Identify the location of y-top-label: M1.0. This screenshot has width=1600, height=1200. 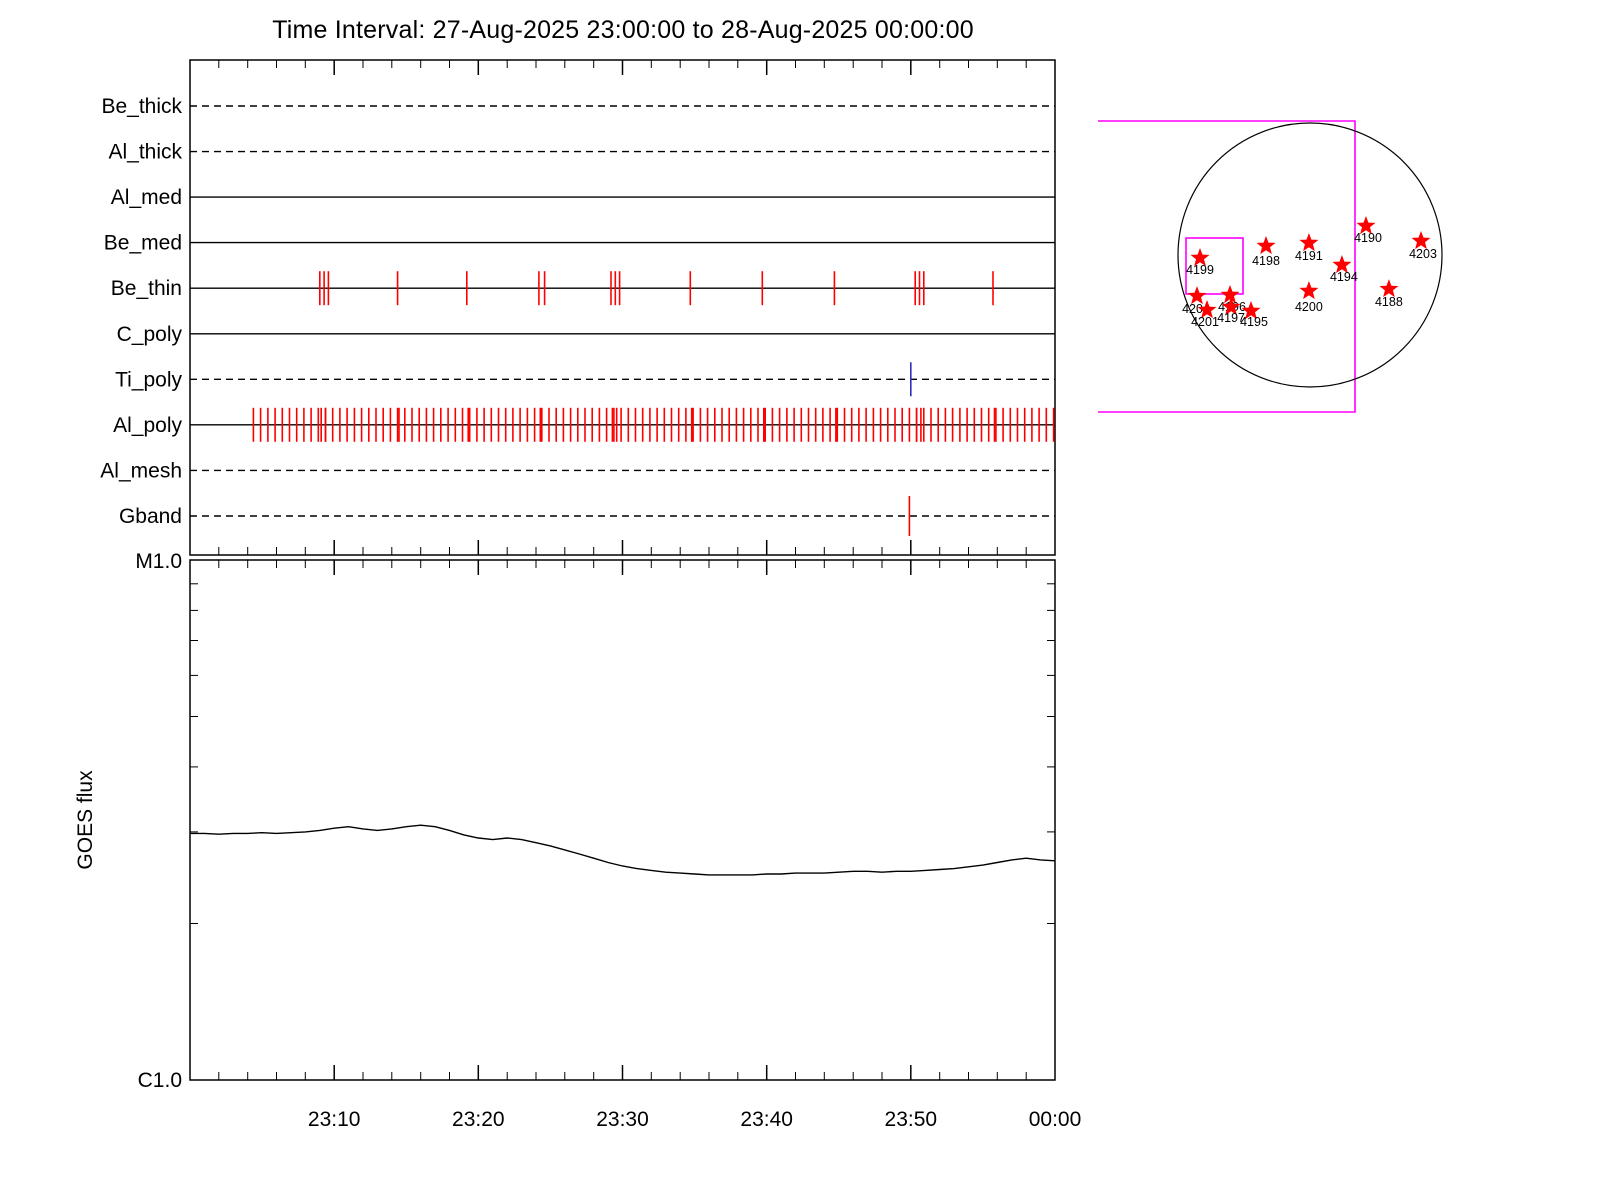
(158, 561).